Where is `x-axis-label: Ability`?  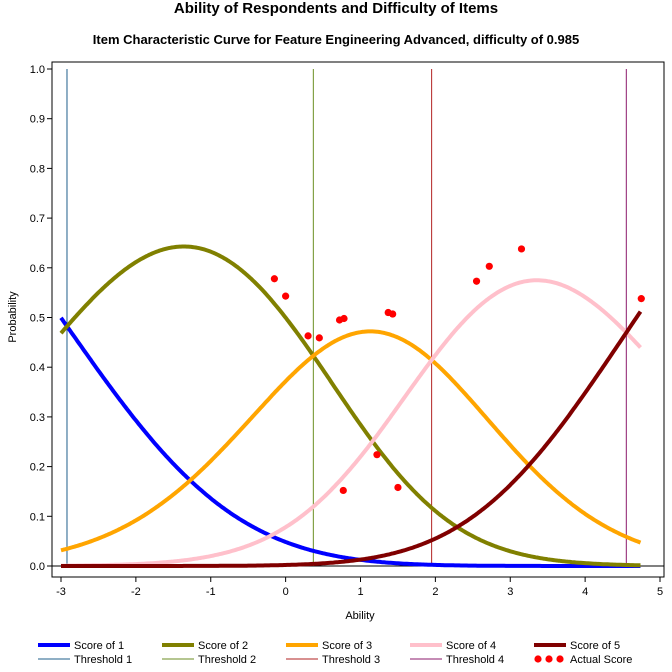 x-axis-label: Ability is located at coordinates (360, 616).